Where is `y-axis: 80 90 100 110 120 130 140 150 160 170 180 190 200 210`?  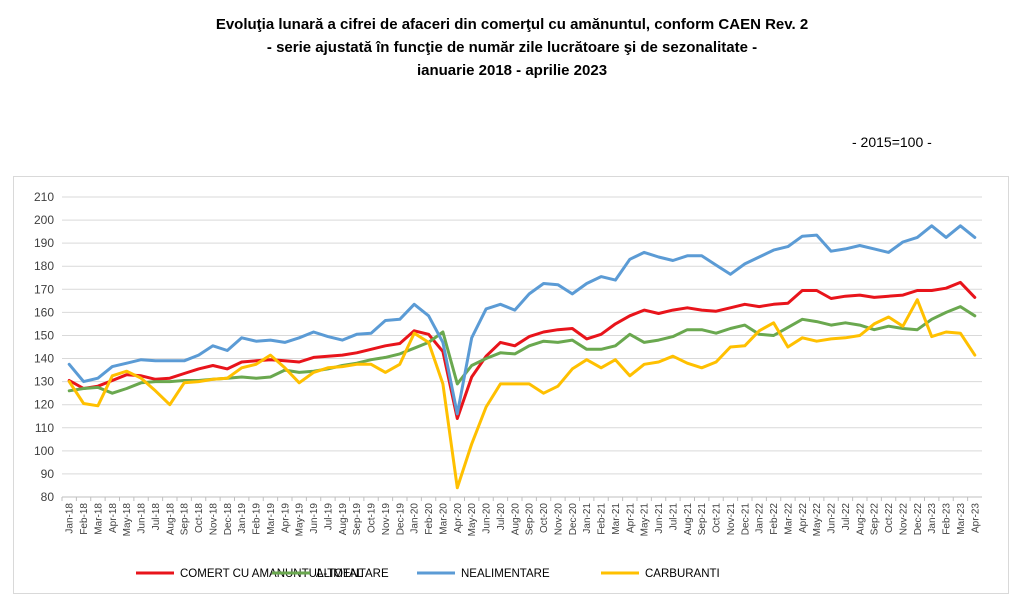 y-axis: 80 90 100 110 120 130 140 150 160 170 180 190 200 210 is located at coordinates (44, 347).